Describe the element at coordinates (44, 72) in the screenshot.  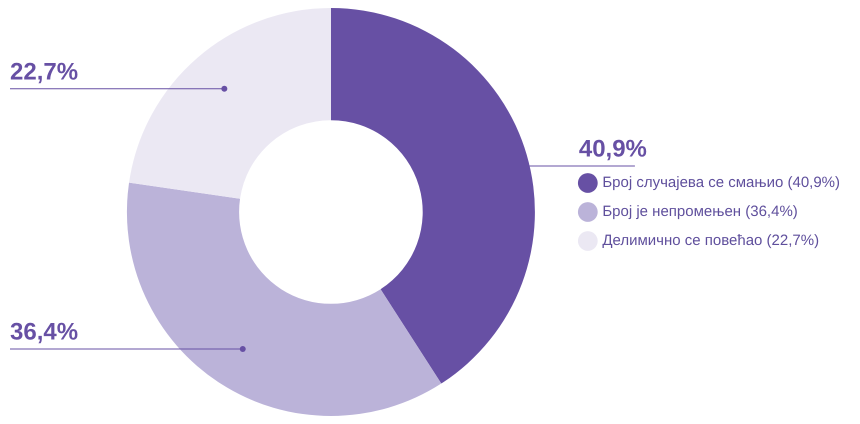
I see `data-label: 22,7%` at that location.